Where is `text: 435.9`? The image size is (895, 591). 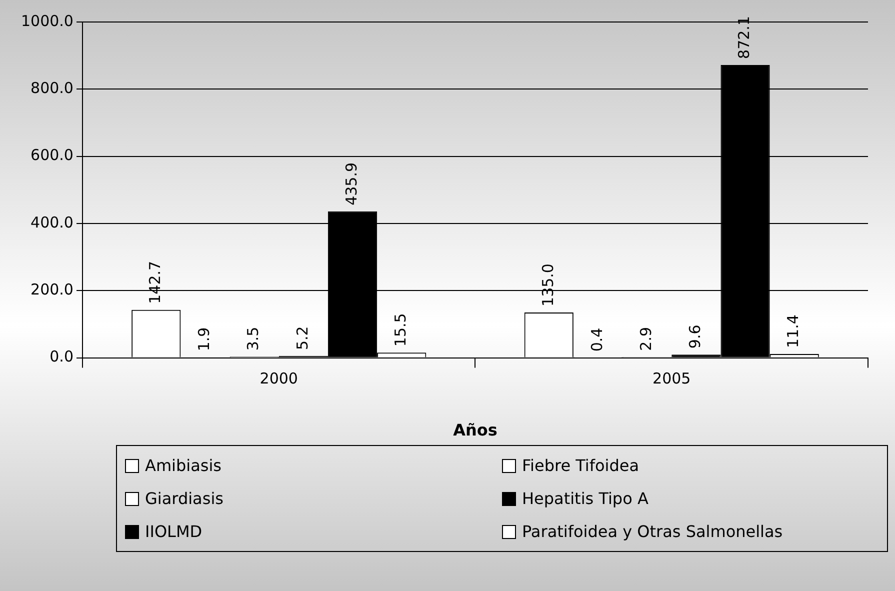
text: 435.9 is located at coordinates (351, 184).